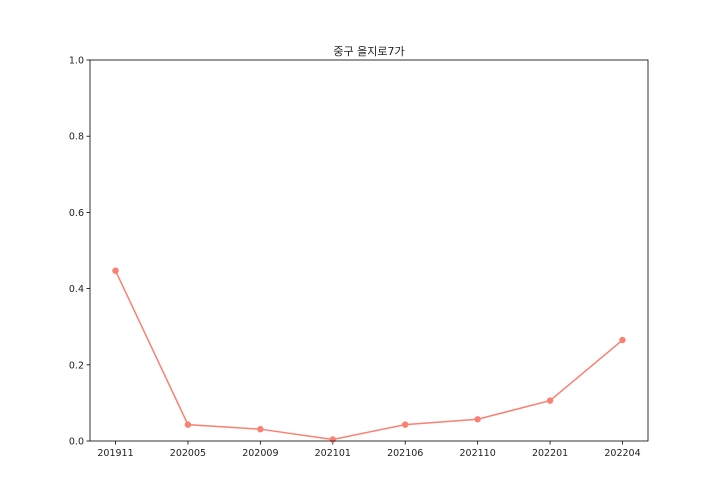 This screenshot has height=504, width=720. I want to click on x-tick-label: 202204, so click(622, 453).